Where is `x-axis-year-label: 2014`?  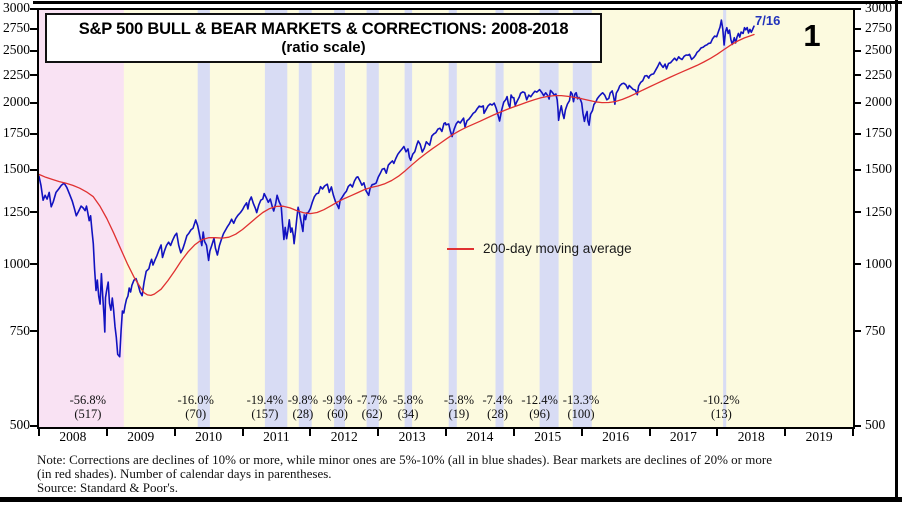
x-axis-year-label: 2014 is located at coordinates (480, 436).